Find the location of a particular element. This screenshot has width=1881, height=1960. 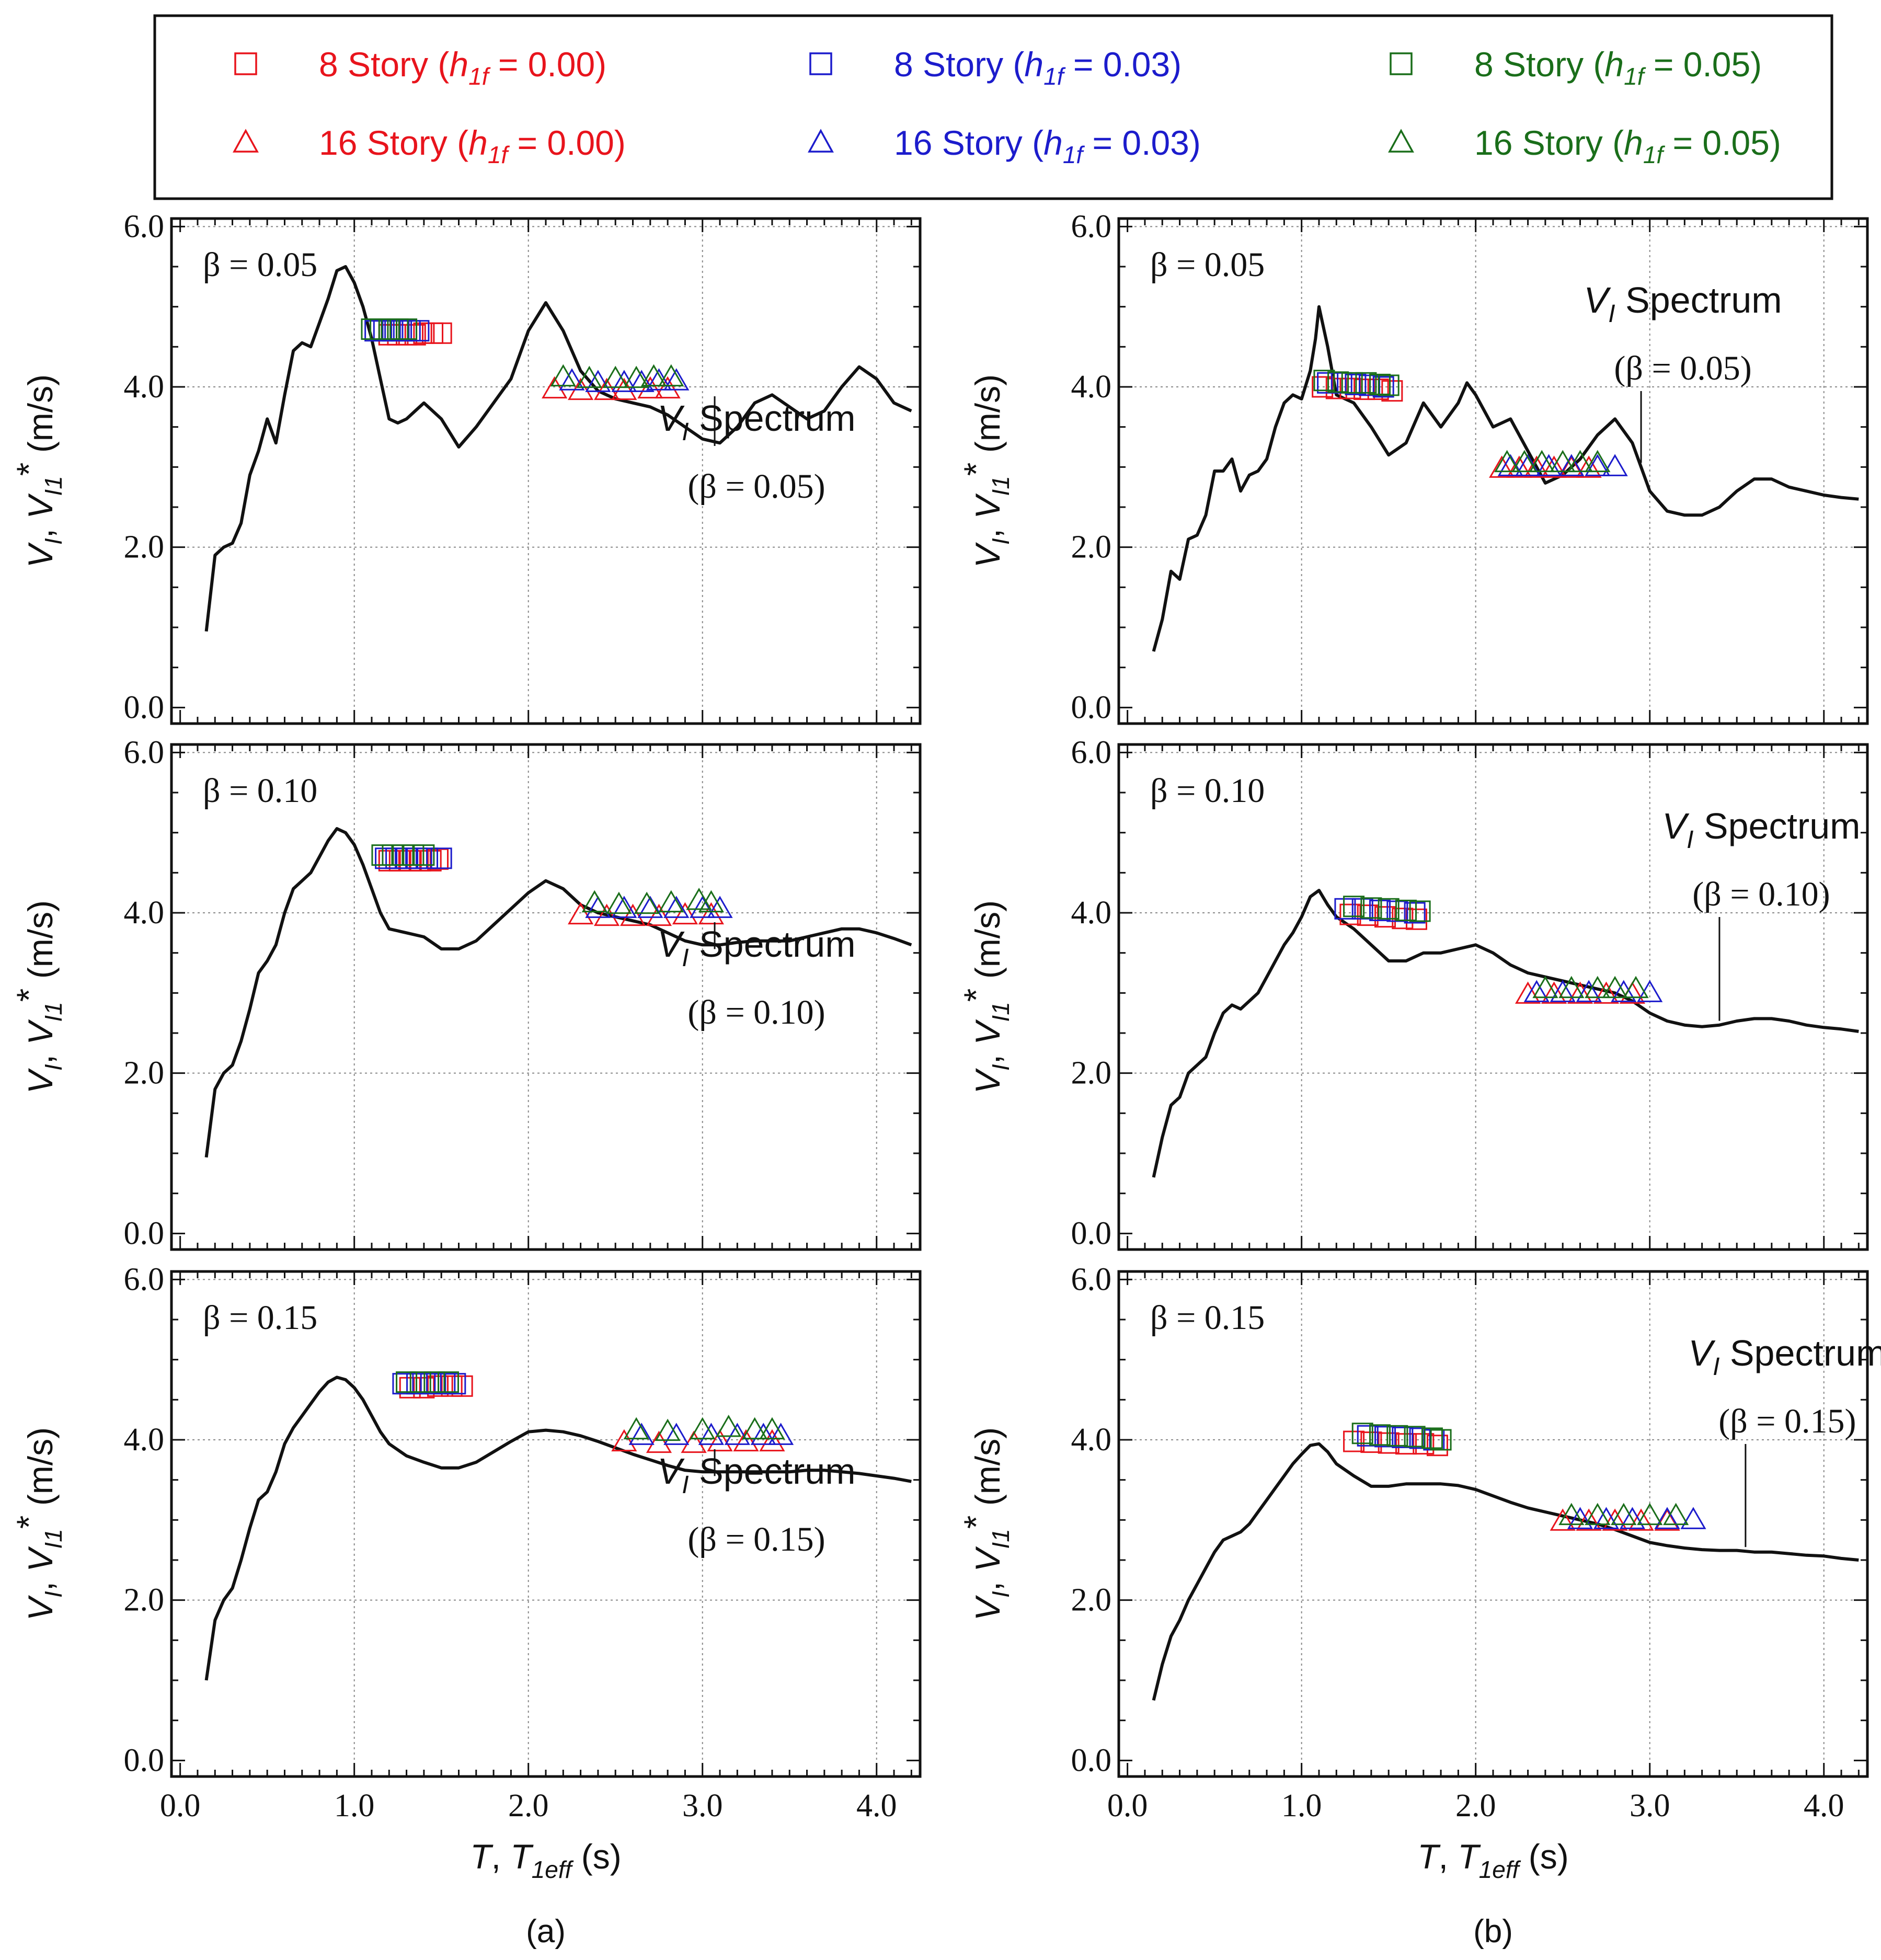

legend-entry-label: 16 Story (h1f = 0.05) is located at coordinates (1627, 145).